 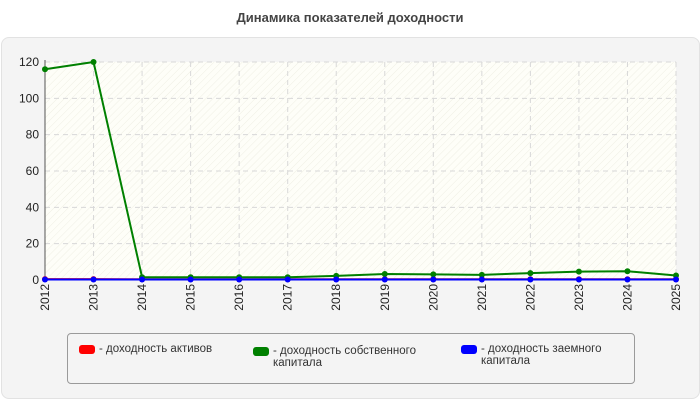 I want to click on x-tick-label: 2012, so click(x=45, y=297).